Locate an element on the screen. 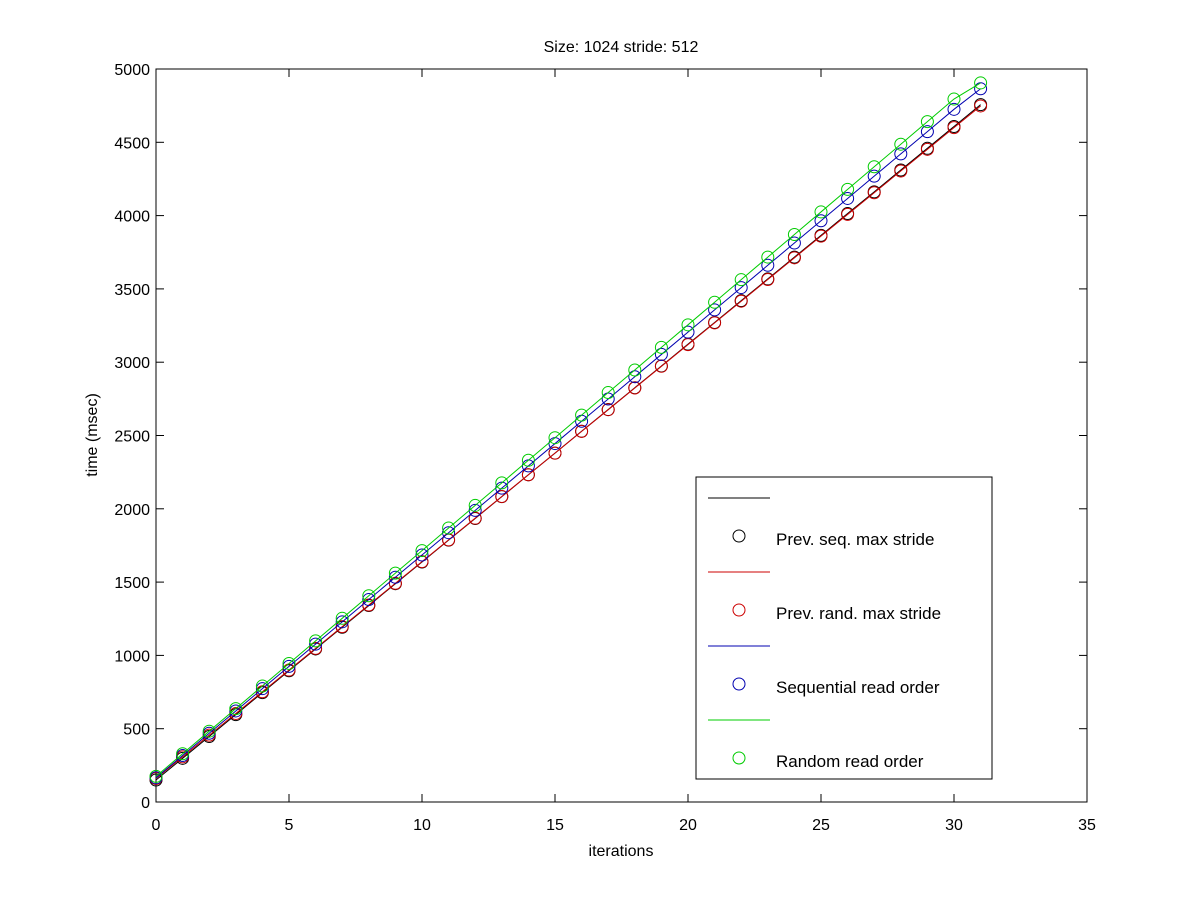 This screenshot has height=900, width=1201. chart-title: Size: 1024 stride: 512 is located at coordinates (621, 47).